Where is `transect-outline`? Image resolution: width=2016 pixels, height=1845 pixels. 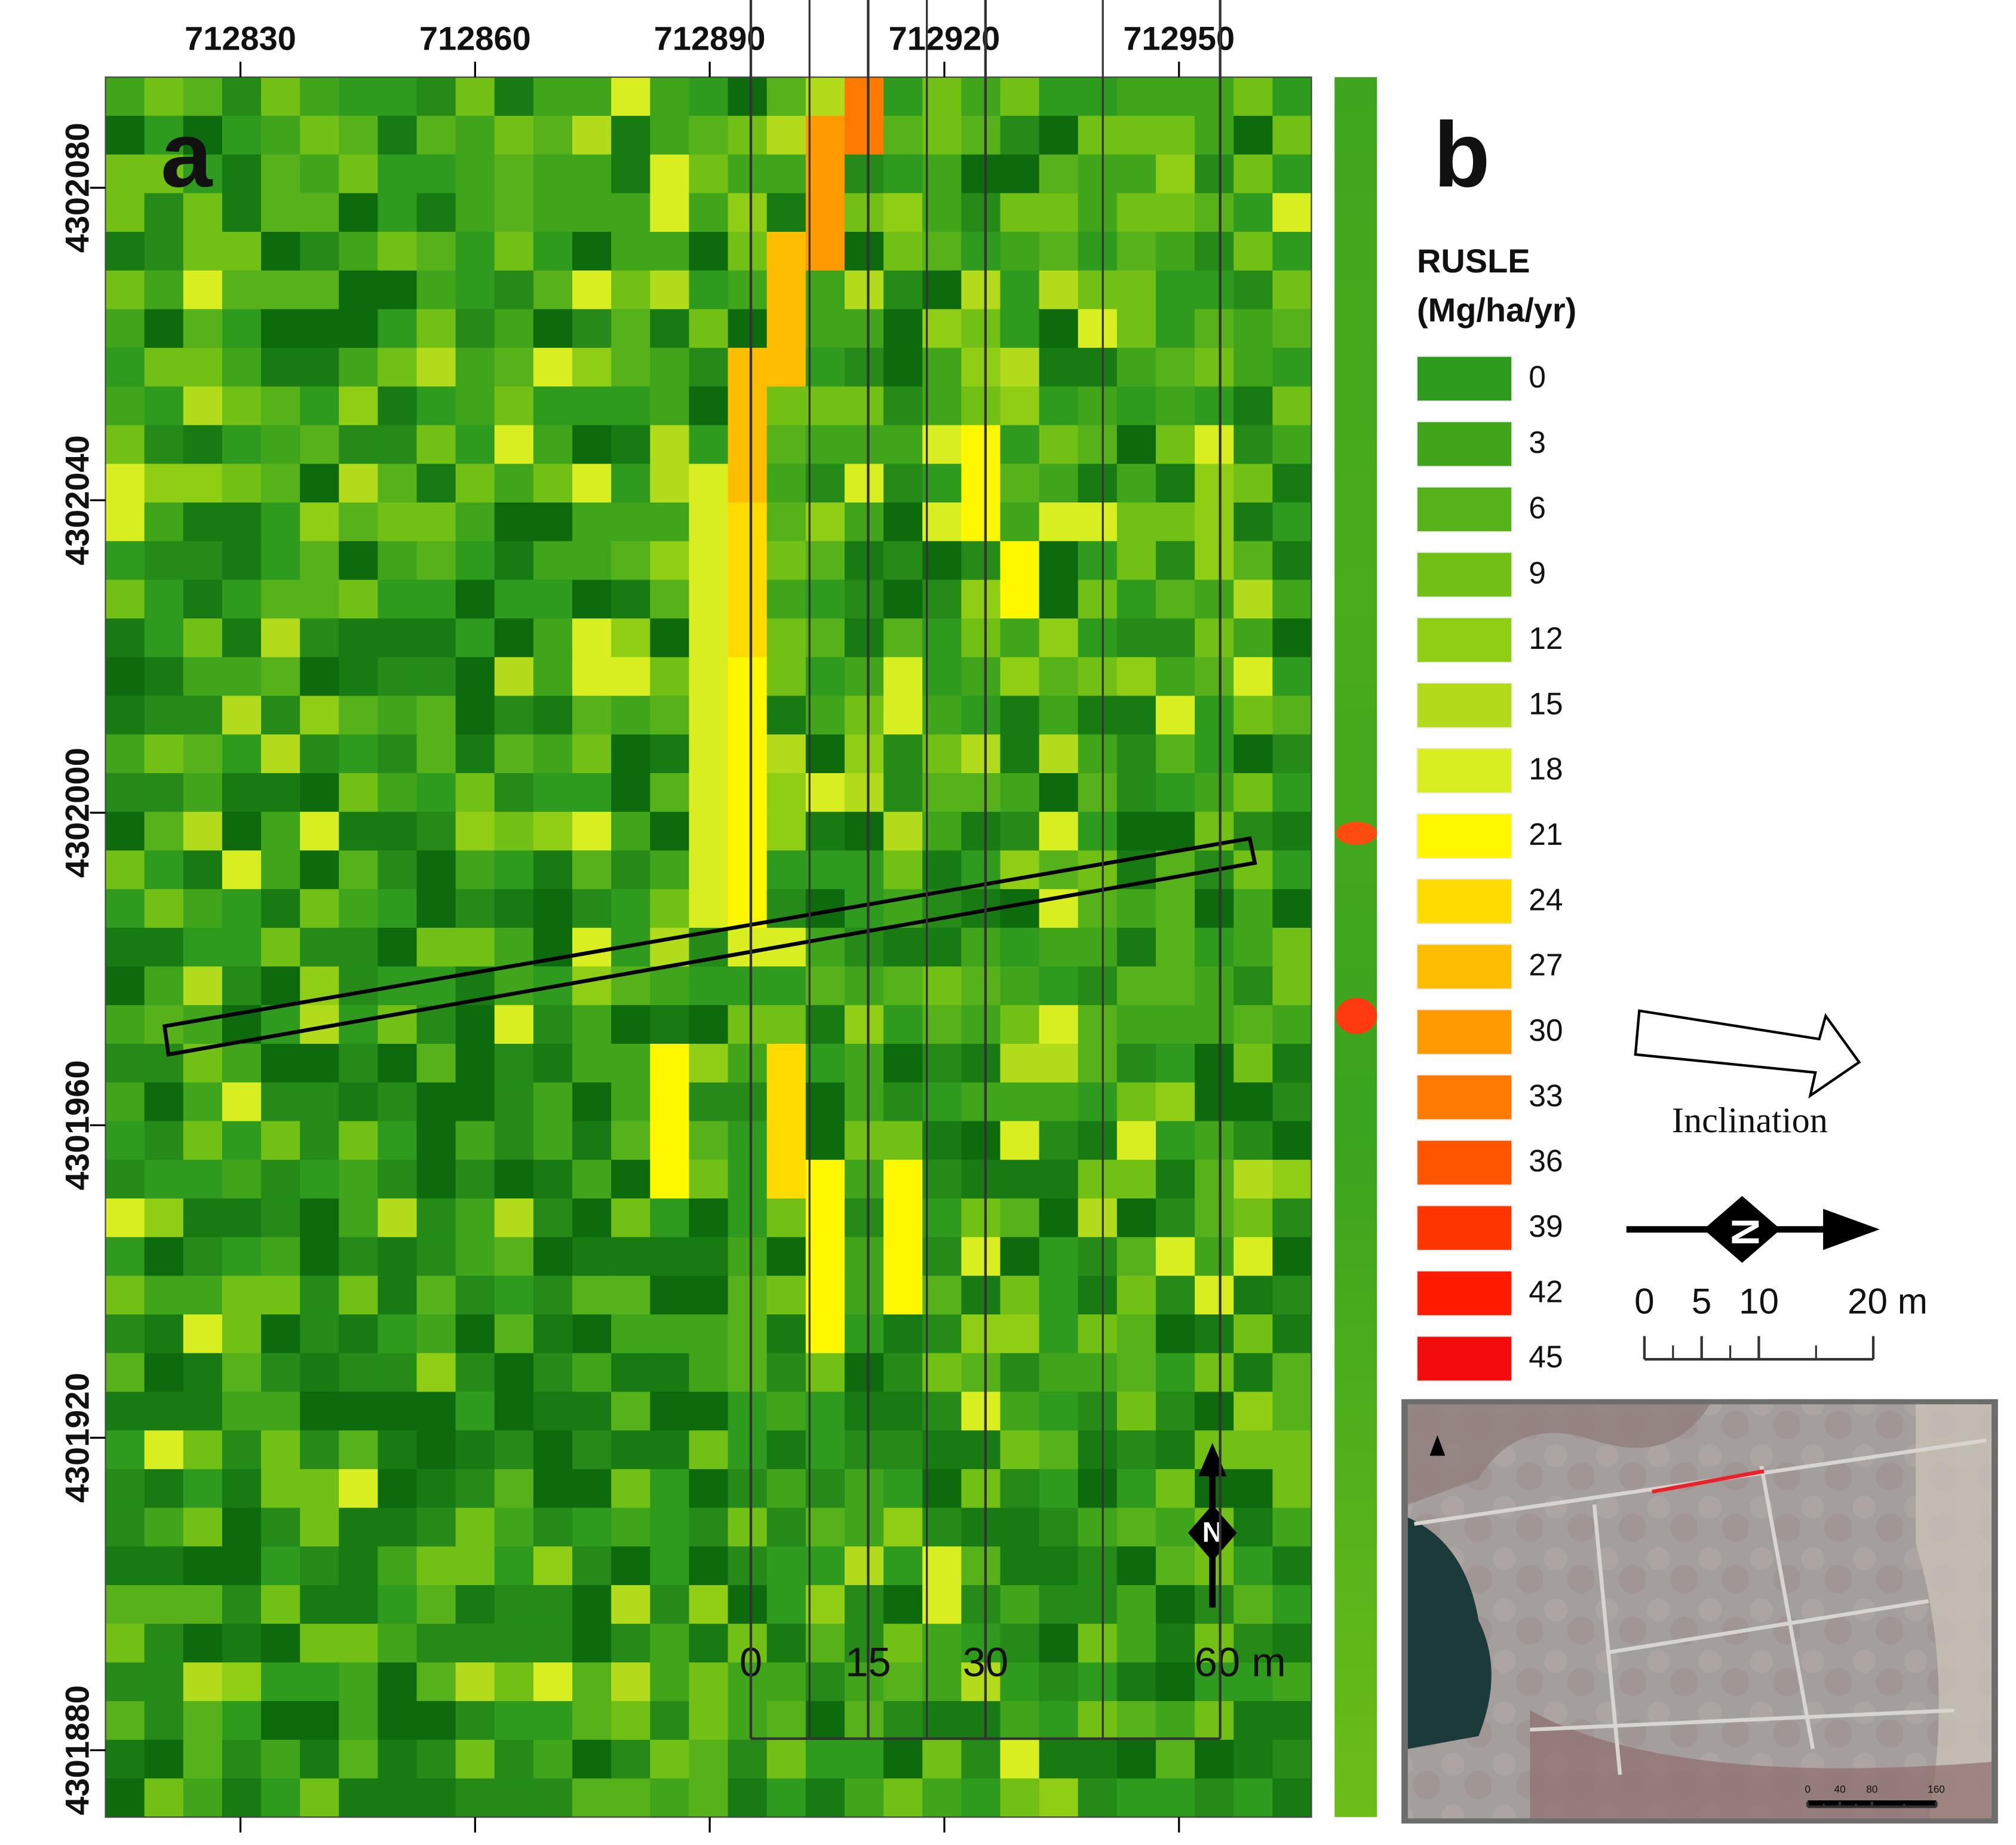 transect-outline is located at coordinates (710, 946).